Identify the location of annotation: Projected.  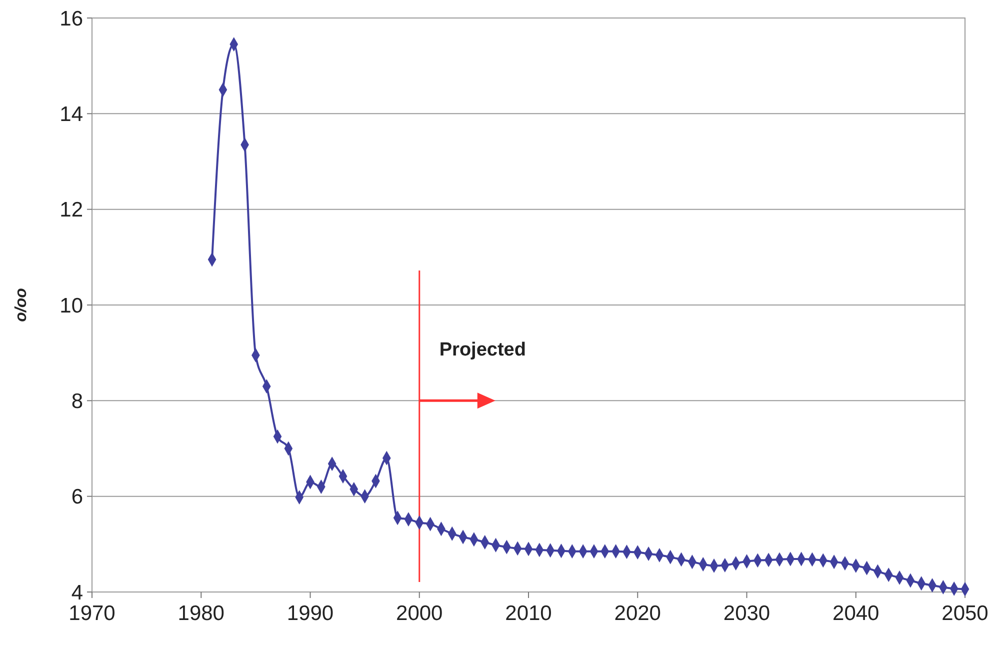
(482, 350).